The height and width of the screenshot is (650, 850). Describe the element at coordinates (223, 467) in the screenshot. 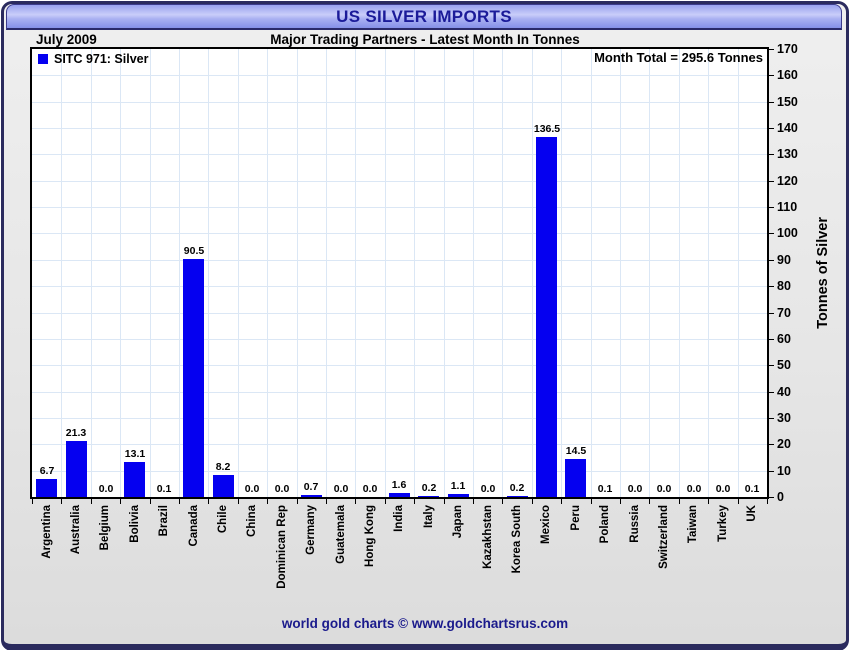

I see `bar-value-label: 8.2` at that location.